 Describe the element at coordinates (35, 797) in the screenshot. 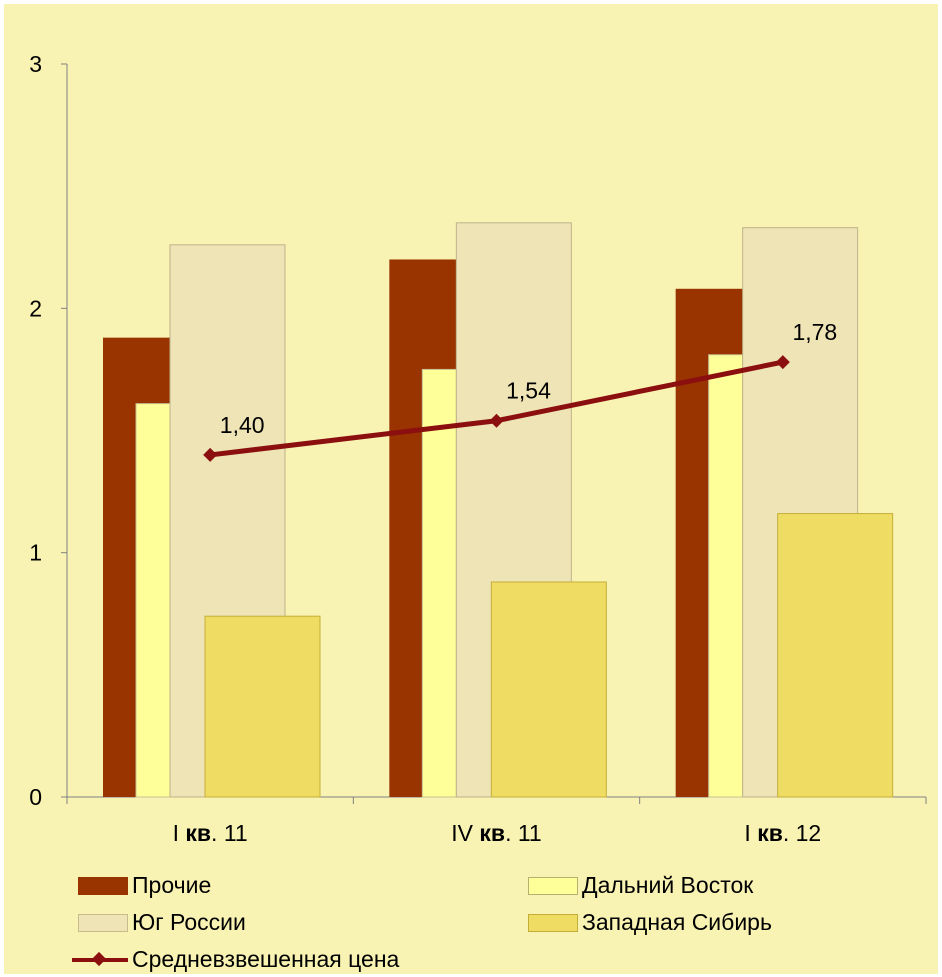

I see `y-tick-label: 0` at that location.